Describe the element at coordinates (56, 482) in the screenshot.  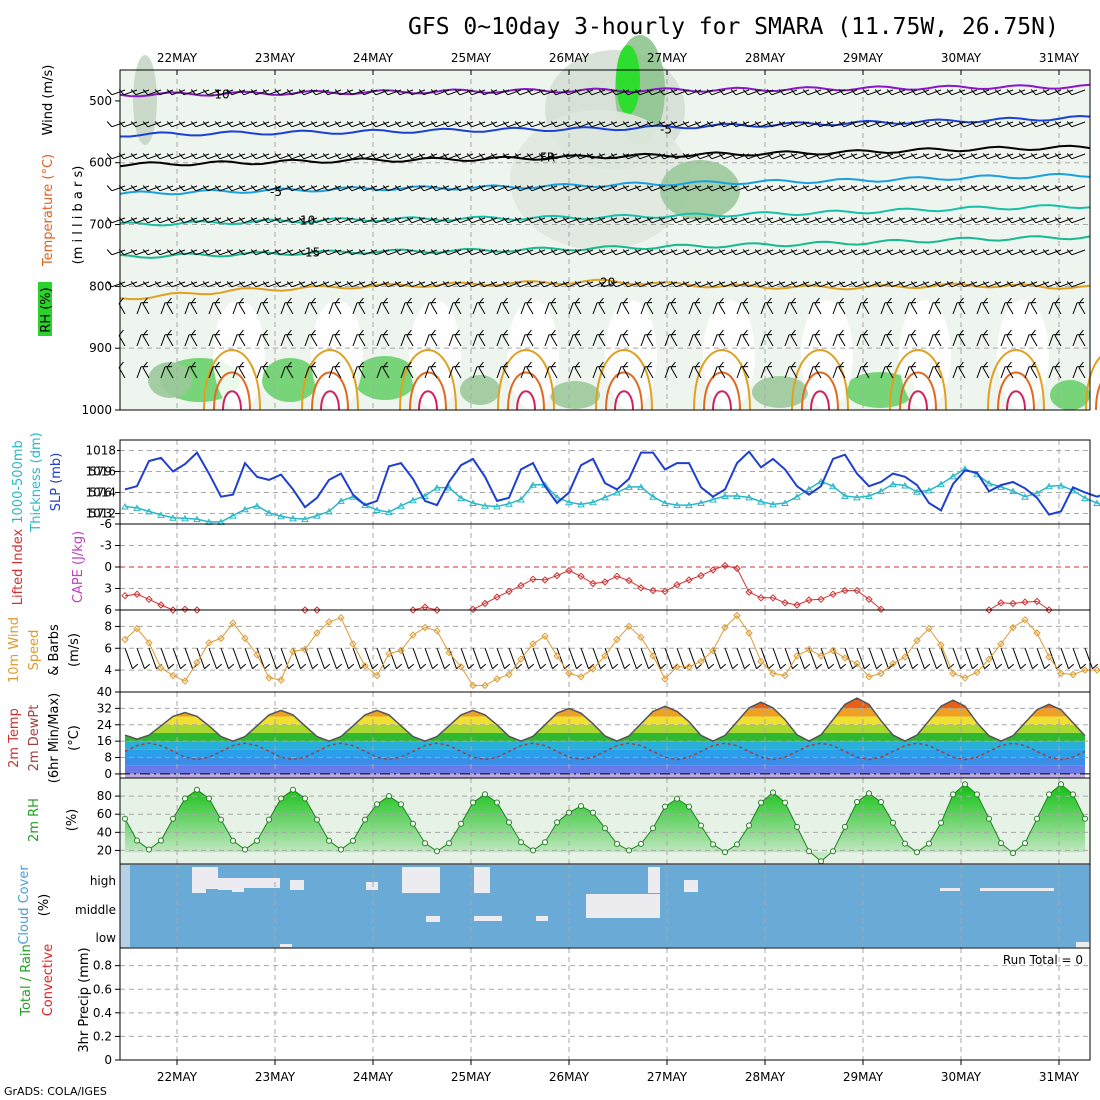
I see `slp-axis-label: SLP (mb)` at that location.